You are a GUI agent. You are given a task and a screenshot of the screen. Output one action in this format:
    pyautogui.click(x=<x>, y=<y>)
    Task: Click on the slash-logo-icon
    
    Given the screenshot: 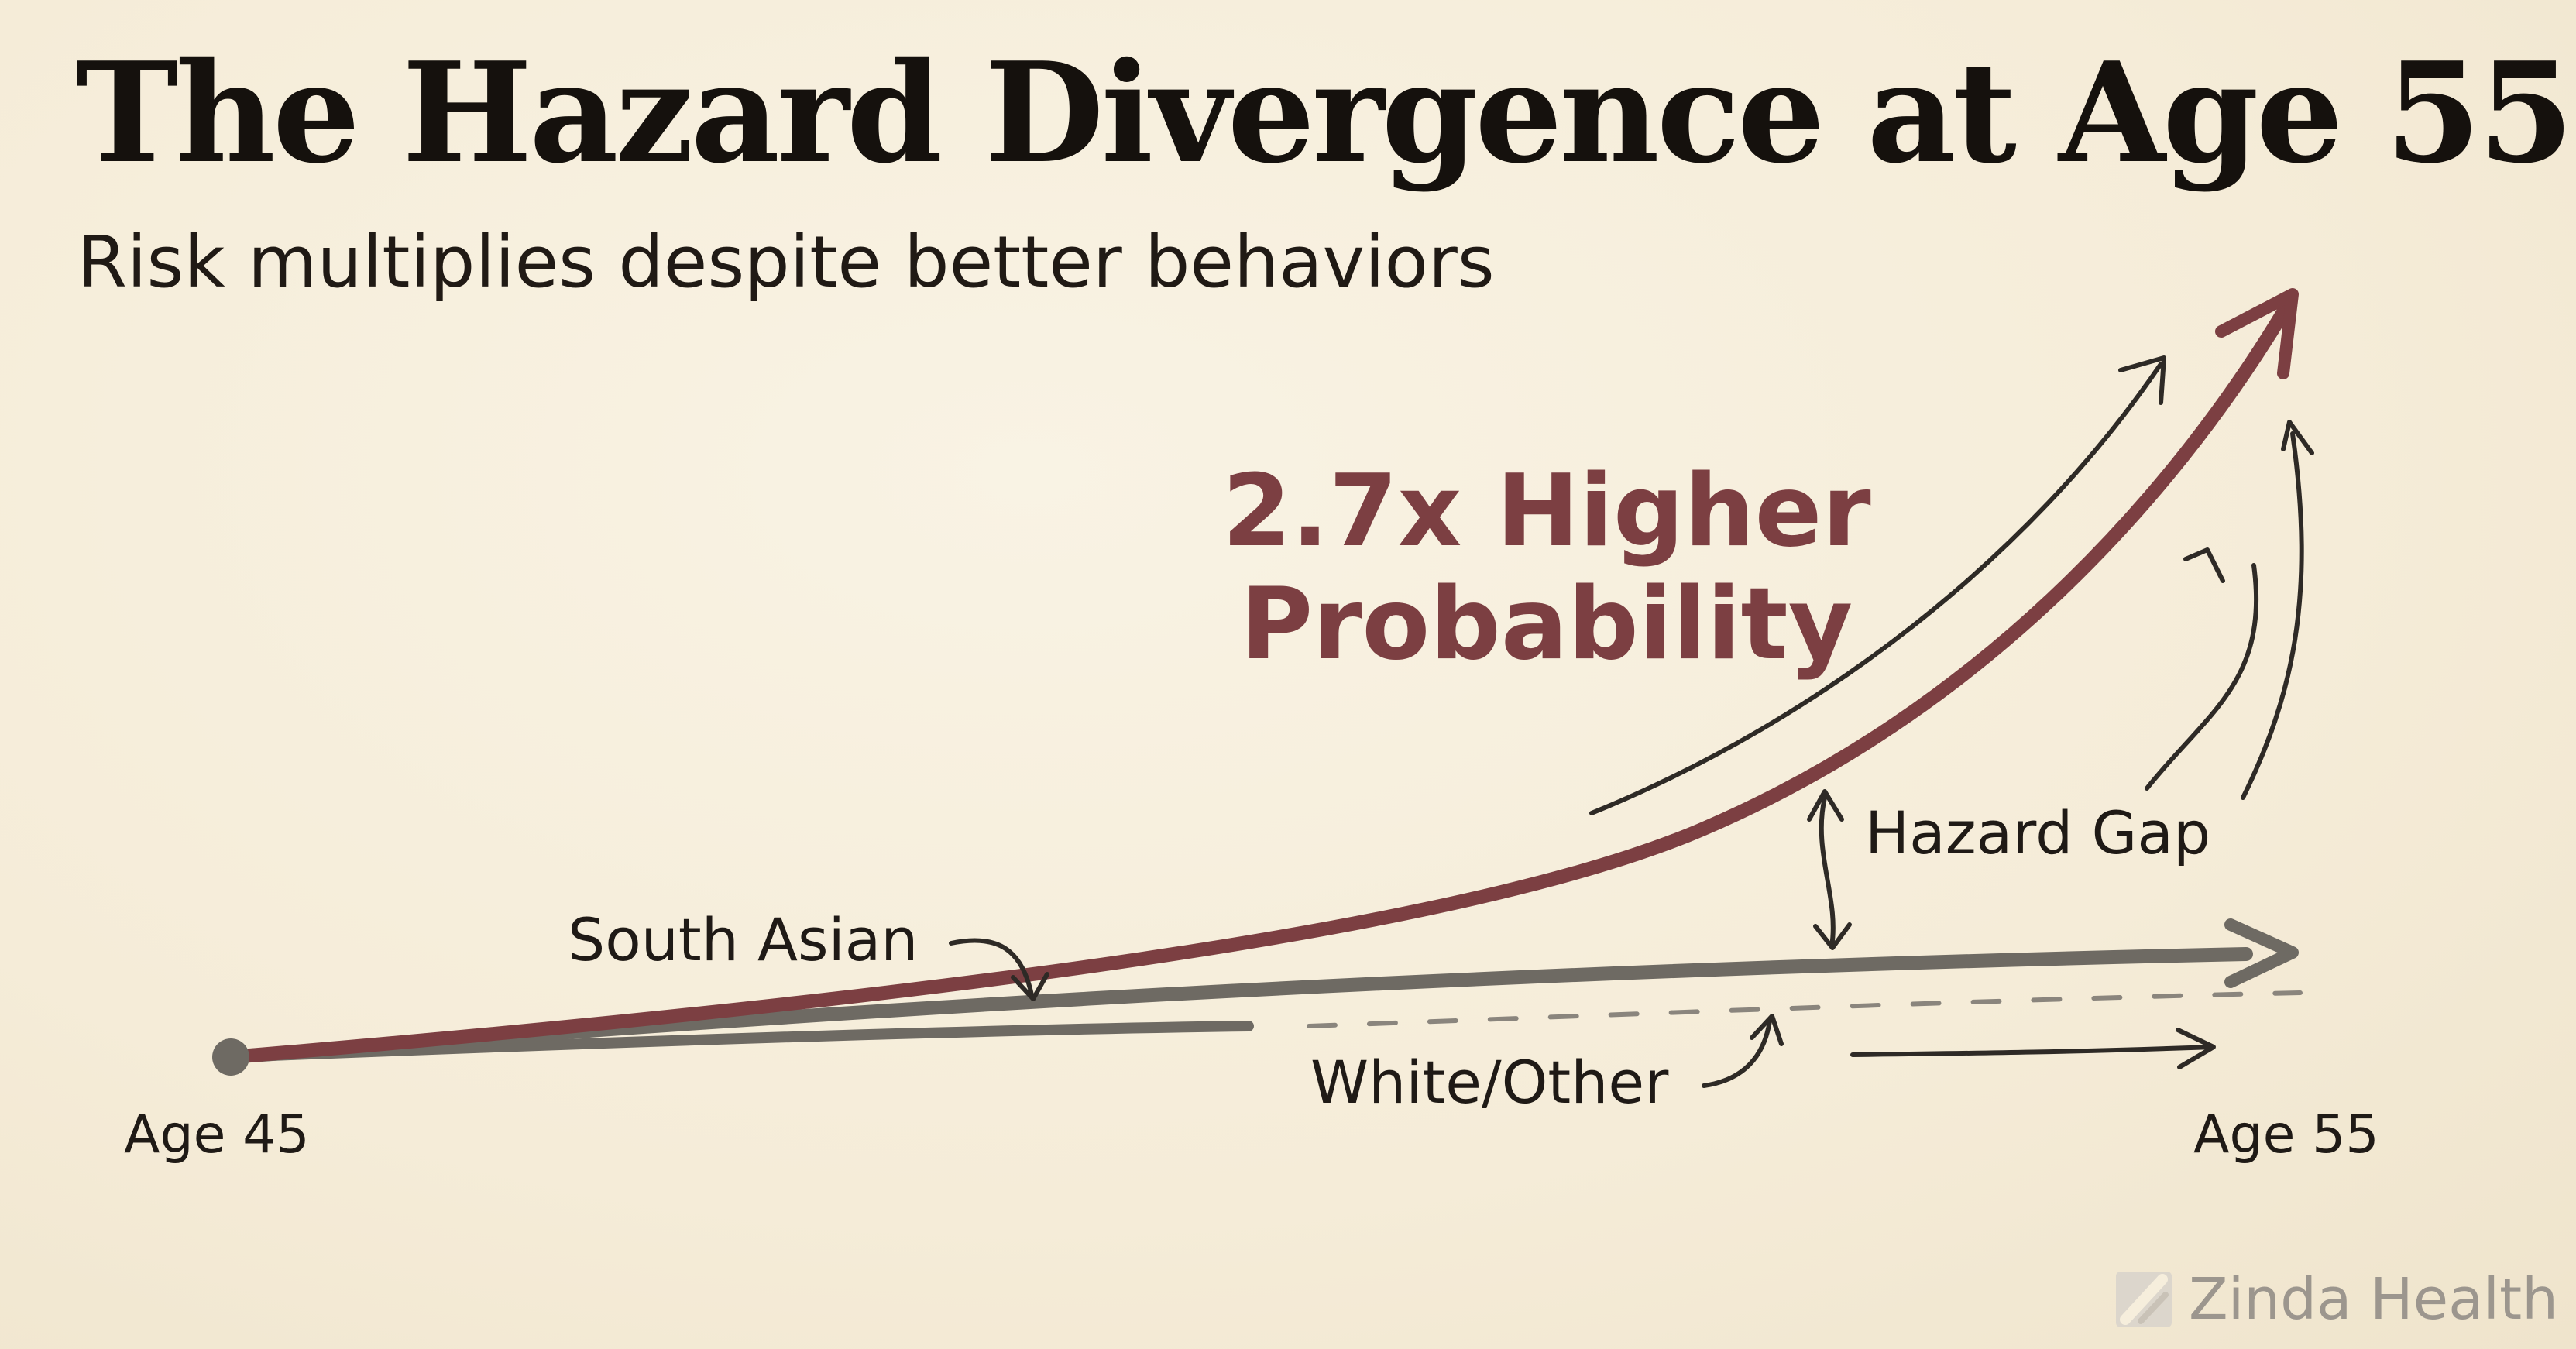 What is the action you would take?
    pyautogui.click(x=2144, y=1299)
    